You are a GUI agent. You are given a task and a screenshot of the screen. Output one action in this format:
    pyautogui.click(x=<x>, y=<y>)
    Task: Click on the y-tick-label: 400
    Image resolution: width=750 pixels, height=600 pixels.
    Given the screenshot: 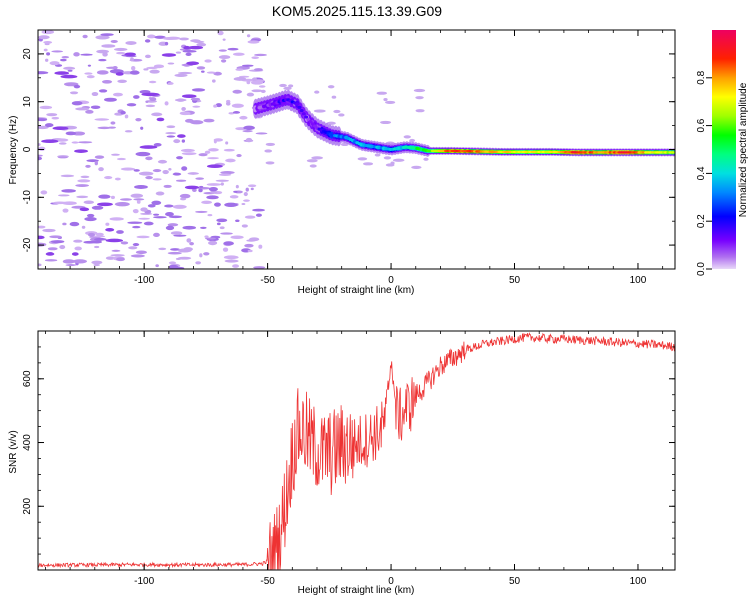 What is the action you would take?
    pyautogui.click(x=27, y=442)
    